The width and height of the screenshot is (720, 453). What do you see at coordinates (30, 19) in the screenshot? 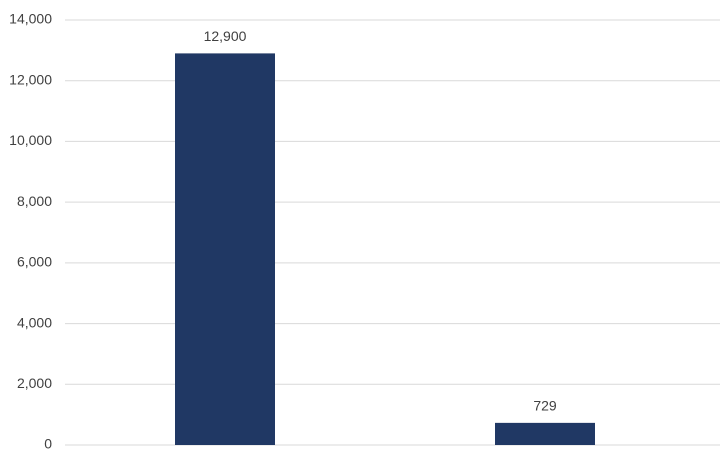
I see `y-tick-label: 14,000` at bounding box center [30, 19].